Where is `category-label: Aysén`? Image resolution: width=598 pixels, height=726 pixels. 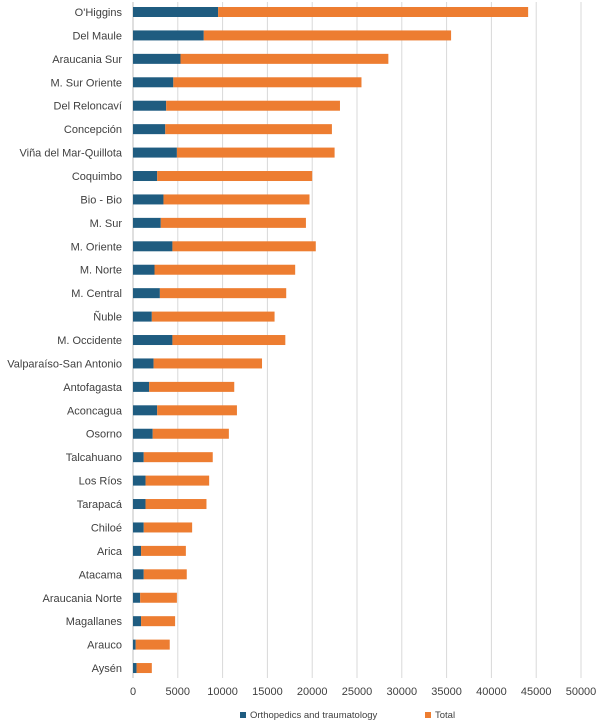
category-label: Aysén is located at coordinates (107, 669).